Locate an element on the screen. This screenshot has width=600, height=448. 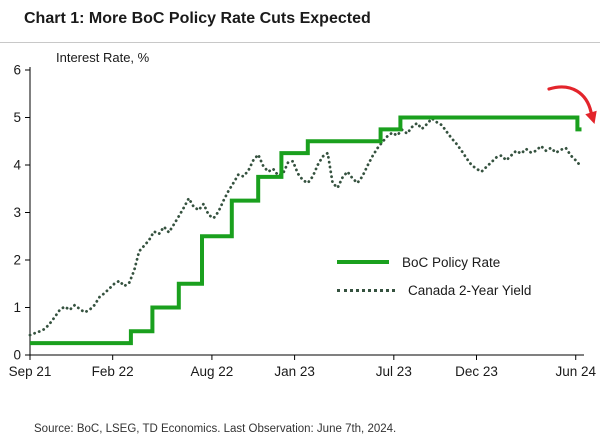
yield-line-swatch is located at coordinates (366, 290).